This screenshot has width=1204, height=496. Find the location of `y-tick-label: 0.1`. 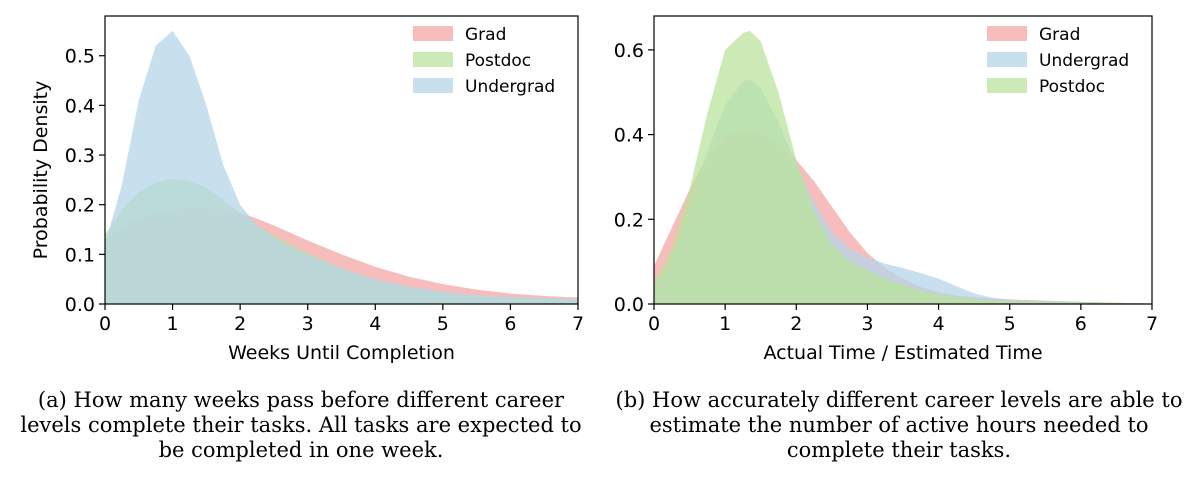

y-tick-label: 0.1 is located at coordinates (80, 255).